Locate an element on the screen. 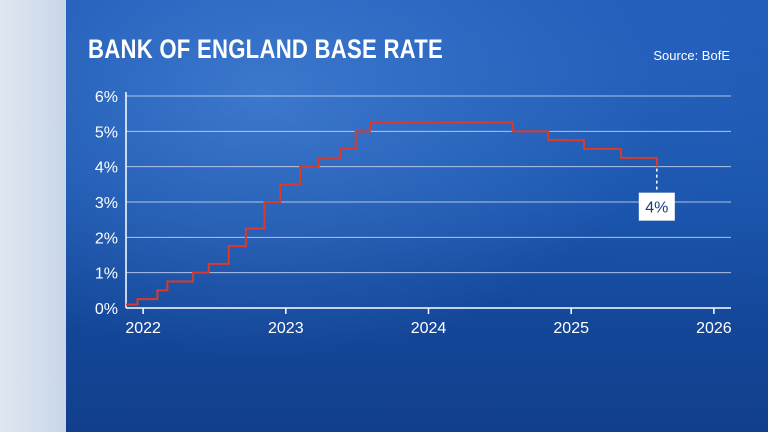  y-tick-label: 5% is located at coordinates (106, 132).